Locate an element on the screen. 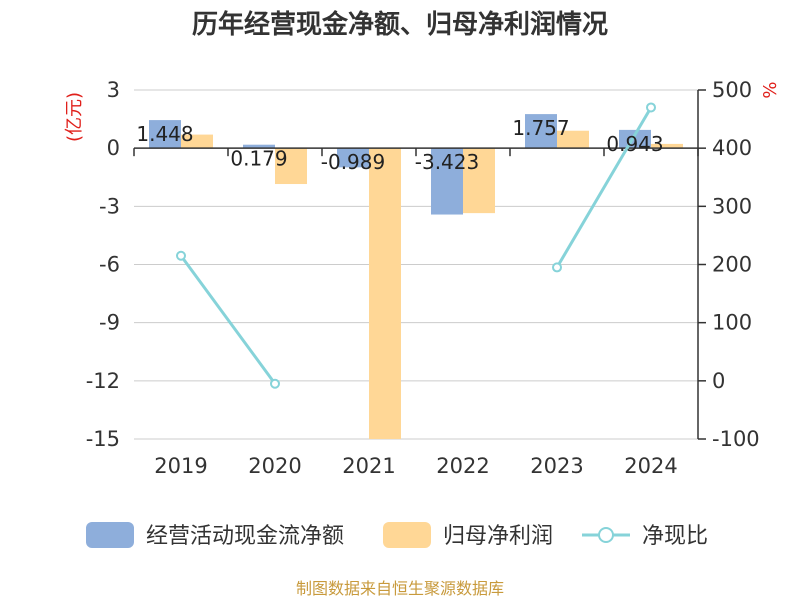  x-tick-label: 2024 is located at coordinates (650, 466).